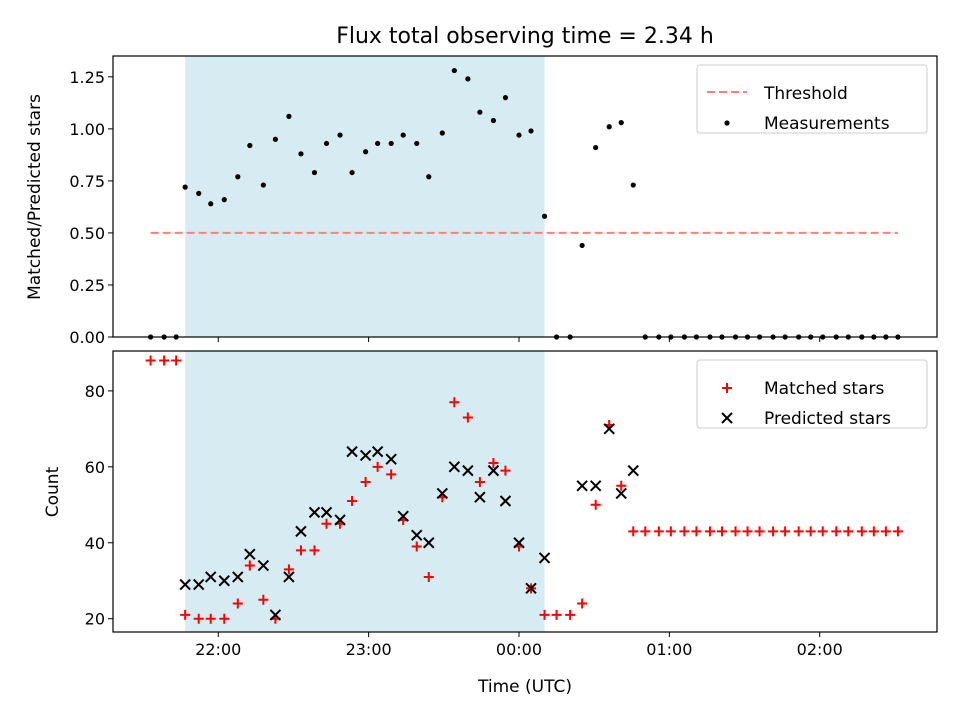 Image resolution: width=960 pixels, height=720 pixels. What do you see at coordinates (35, 197) in the screenshot?
I see `top-y-axis-label: Matched/Predicted stars` at bounding box center [35, 197].